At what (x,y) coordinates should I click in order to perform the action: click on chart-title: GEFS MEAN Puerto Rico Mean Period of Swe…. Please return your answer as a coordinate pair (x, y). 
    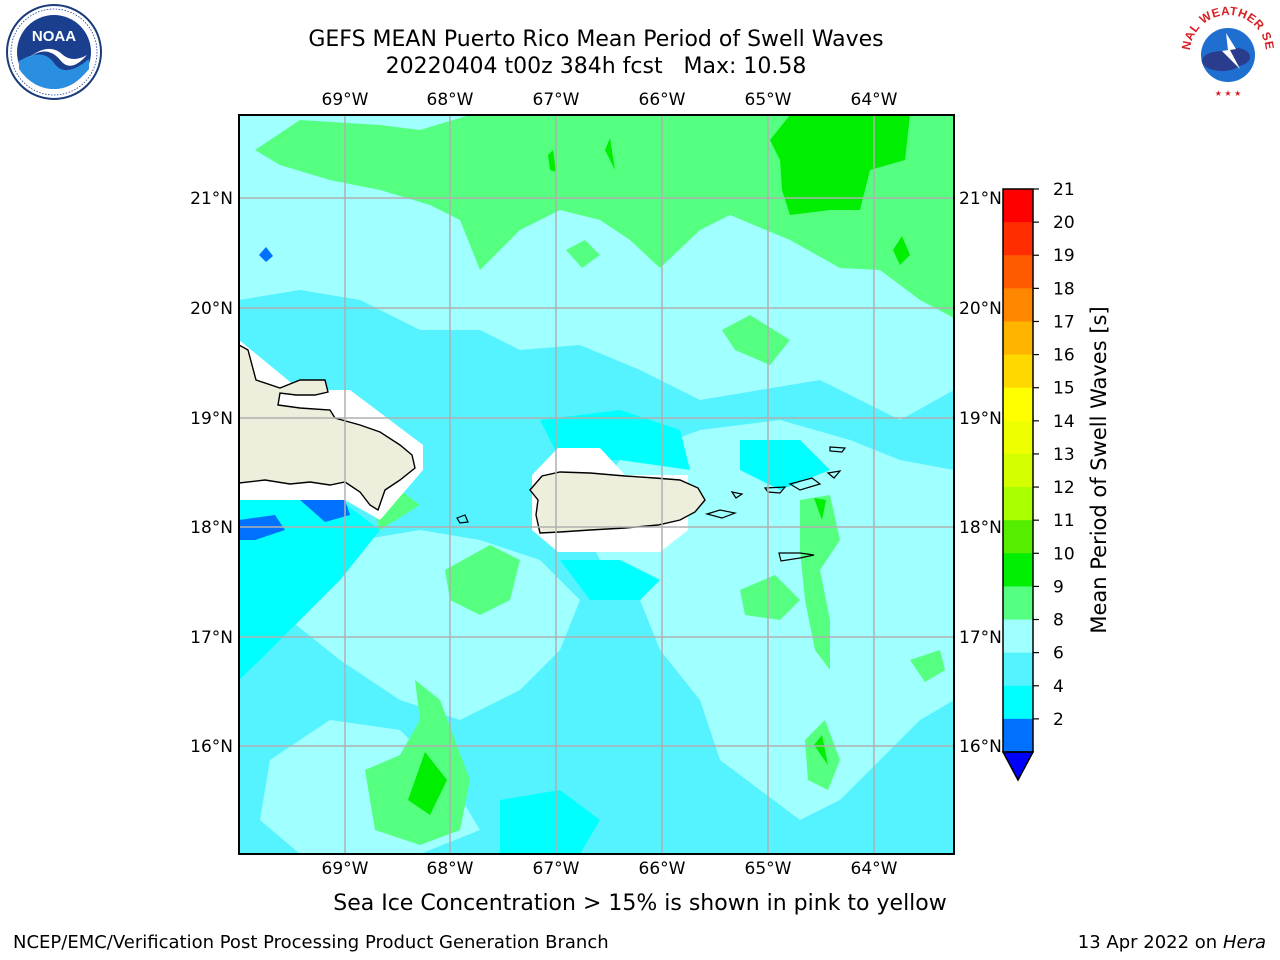
    Looking at the image, I should click on (596, 39).